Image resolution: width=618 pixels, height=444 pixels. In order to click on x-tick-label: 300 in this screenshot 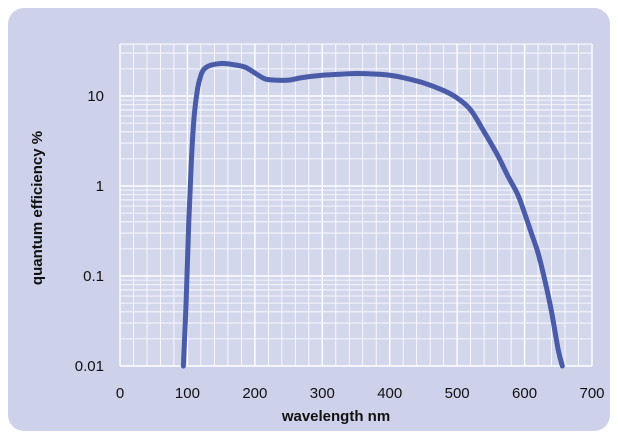, I will do `click(322, 393)`.